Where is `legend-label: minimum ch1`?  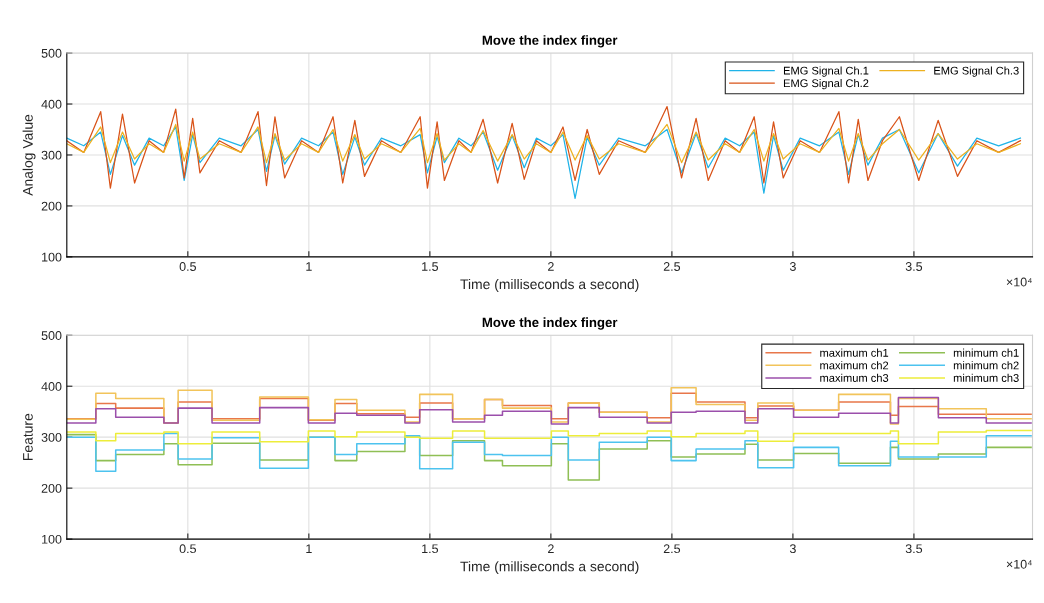
legend-label: minimum ch1 is located at coordinates (986, 352).